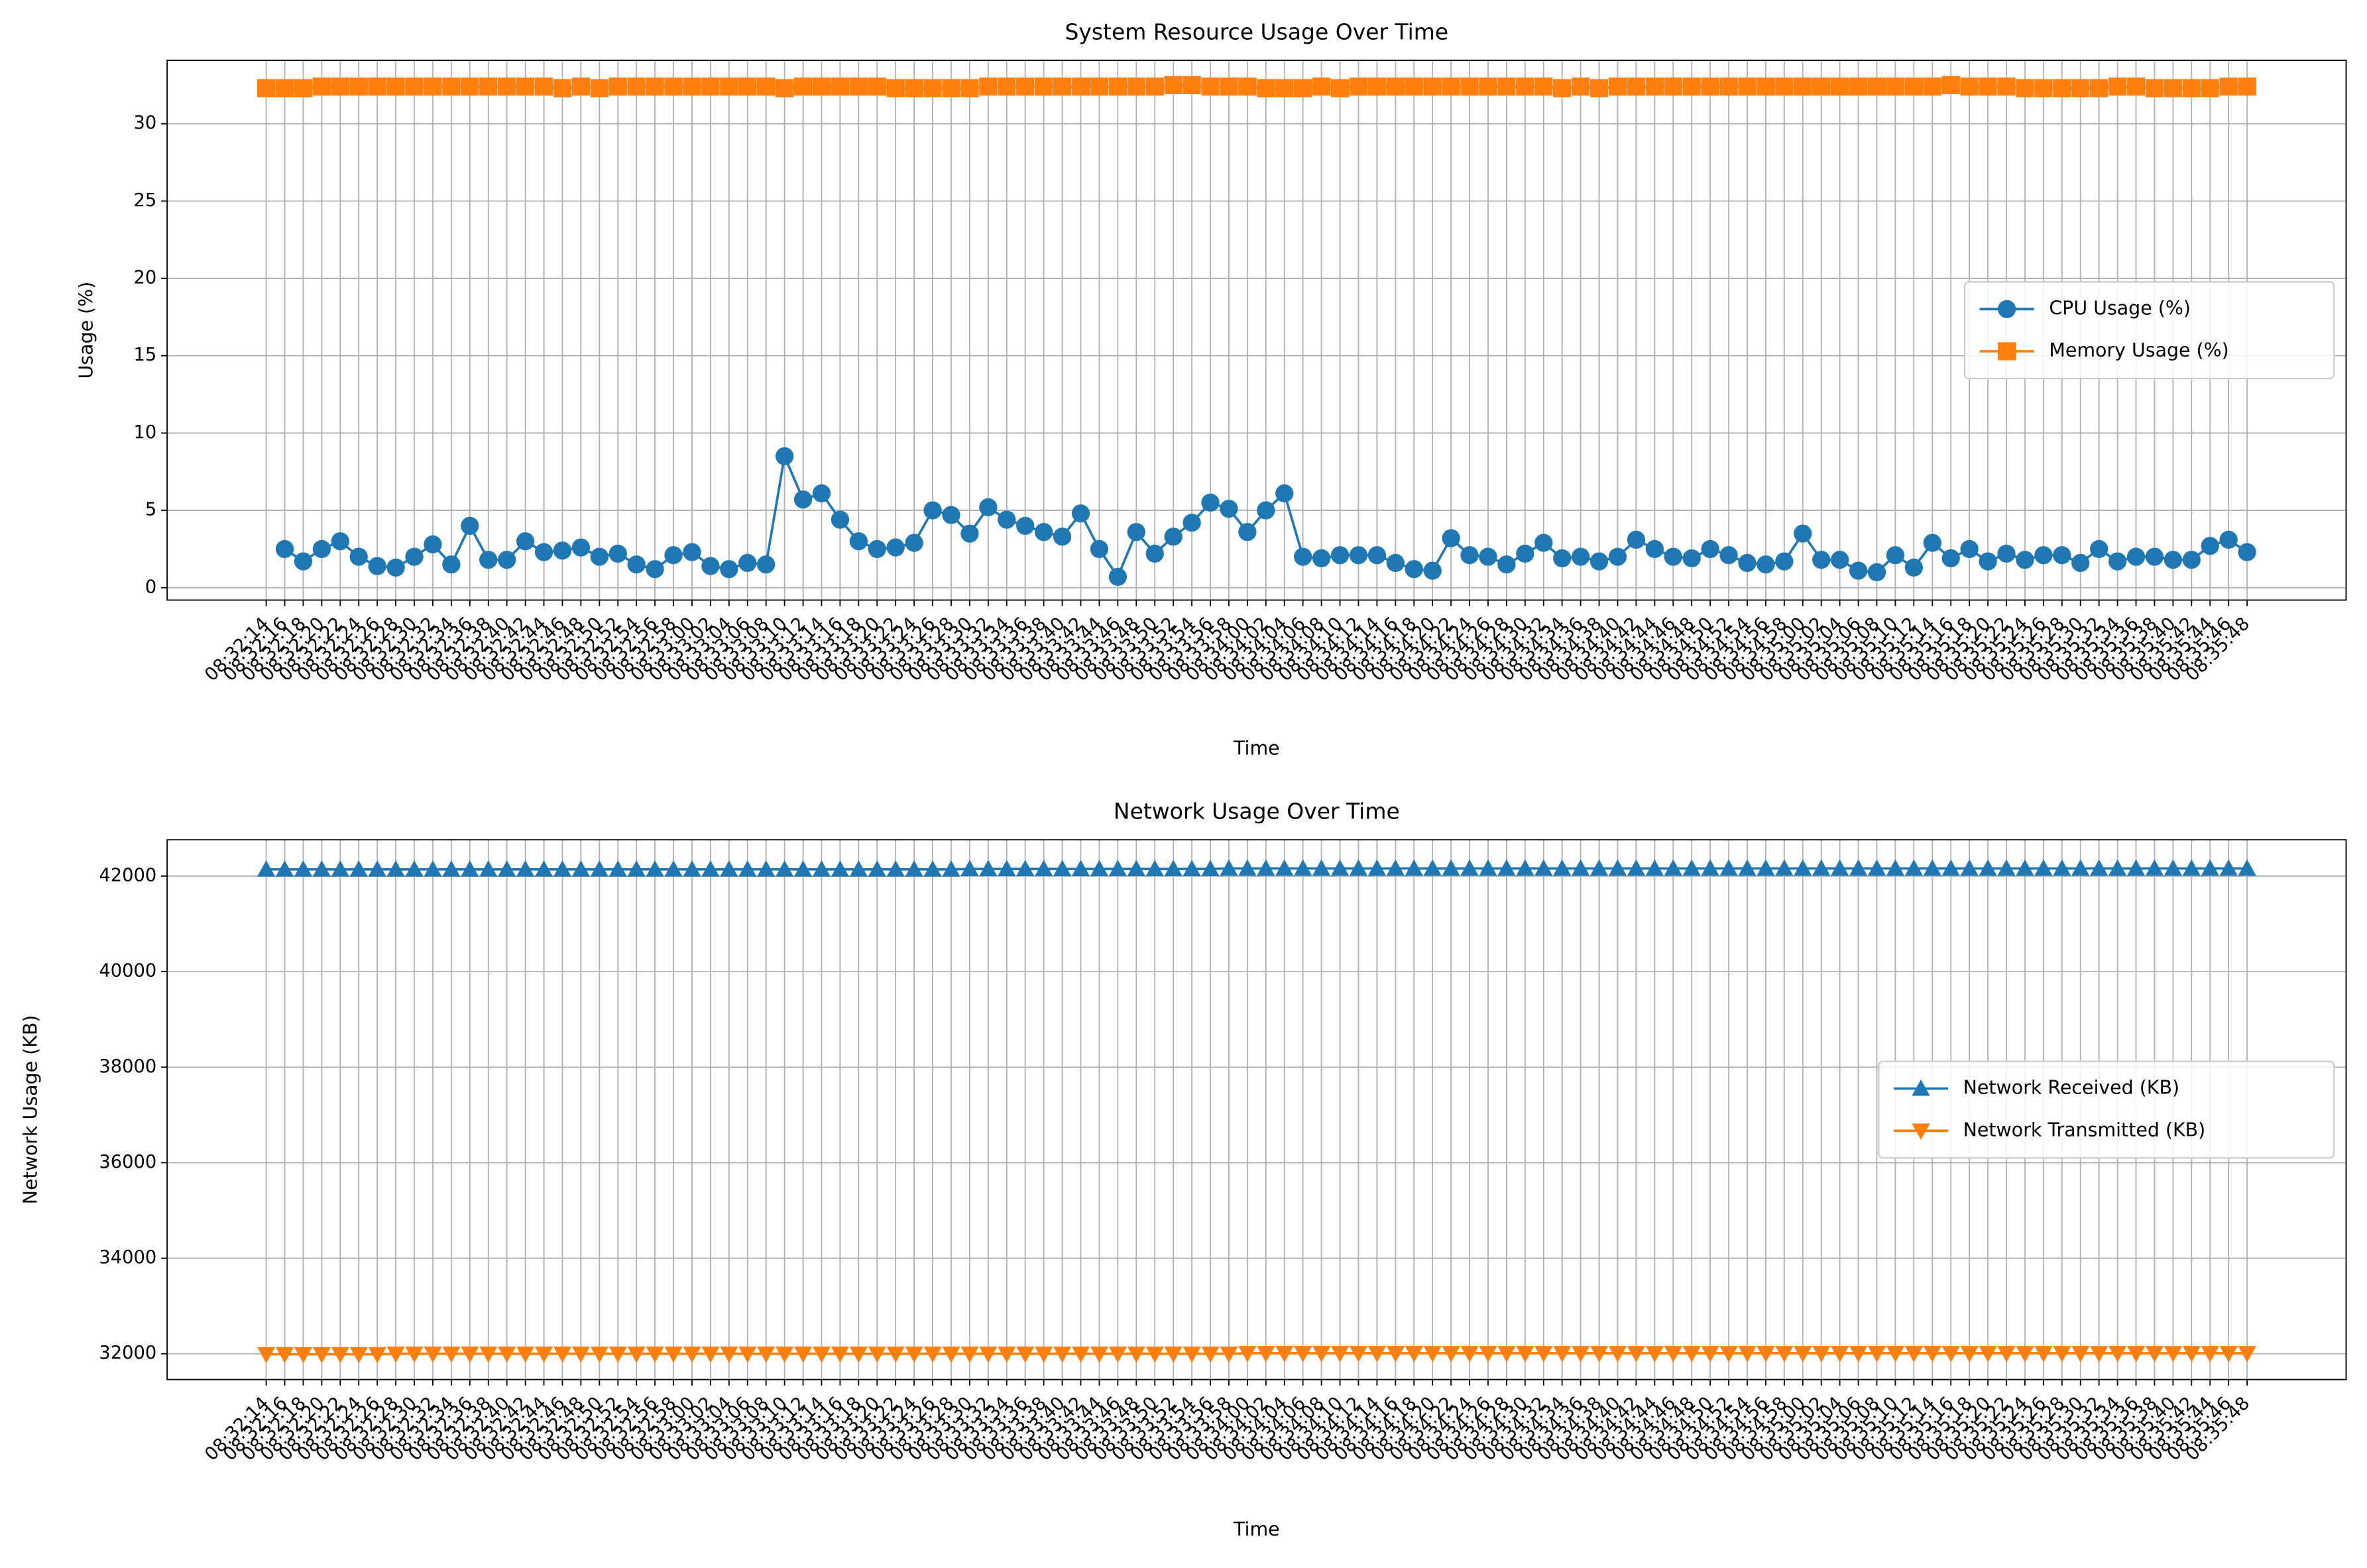 The height and width of the screenshot is (1568, 2367). I want to click on y-tick-label: 36000, so click(128, 1162).